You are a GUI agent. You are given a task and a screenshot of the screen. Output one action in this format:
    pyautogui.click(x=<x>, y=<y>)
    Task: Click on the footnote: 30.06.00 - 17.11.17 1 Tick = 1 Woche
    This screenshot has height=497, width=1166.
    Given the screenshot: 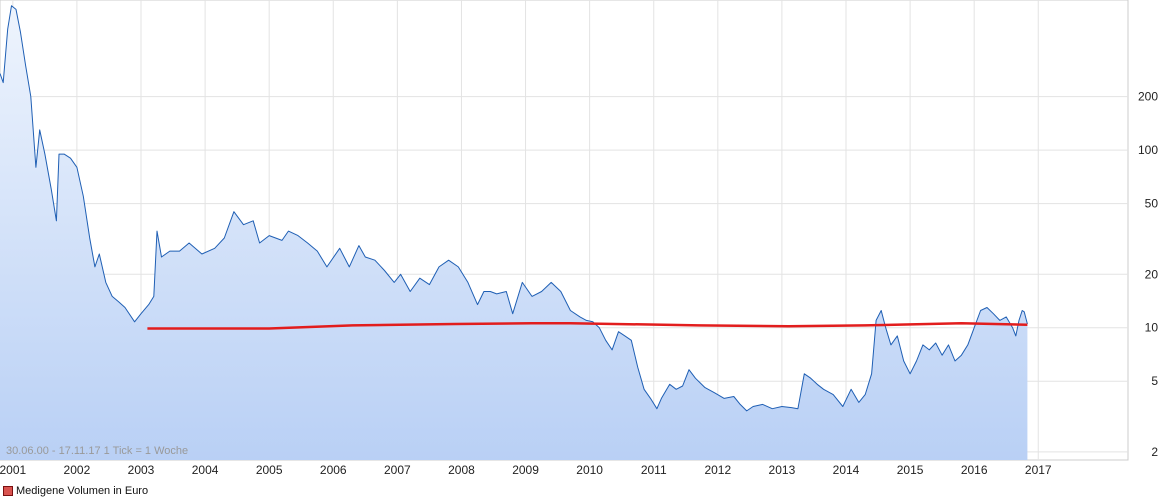 What is the action you would take?
    pyautogui.click(x=97, y=451)
    